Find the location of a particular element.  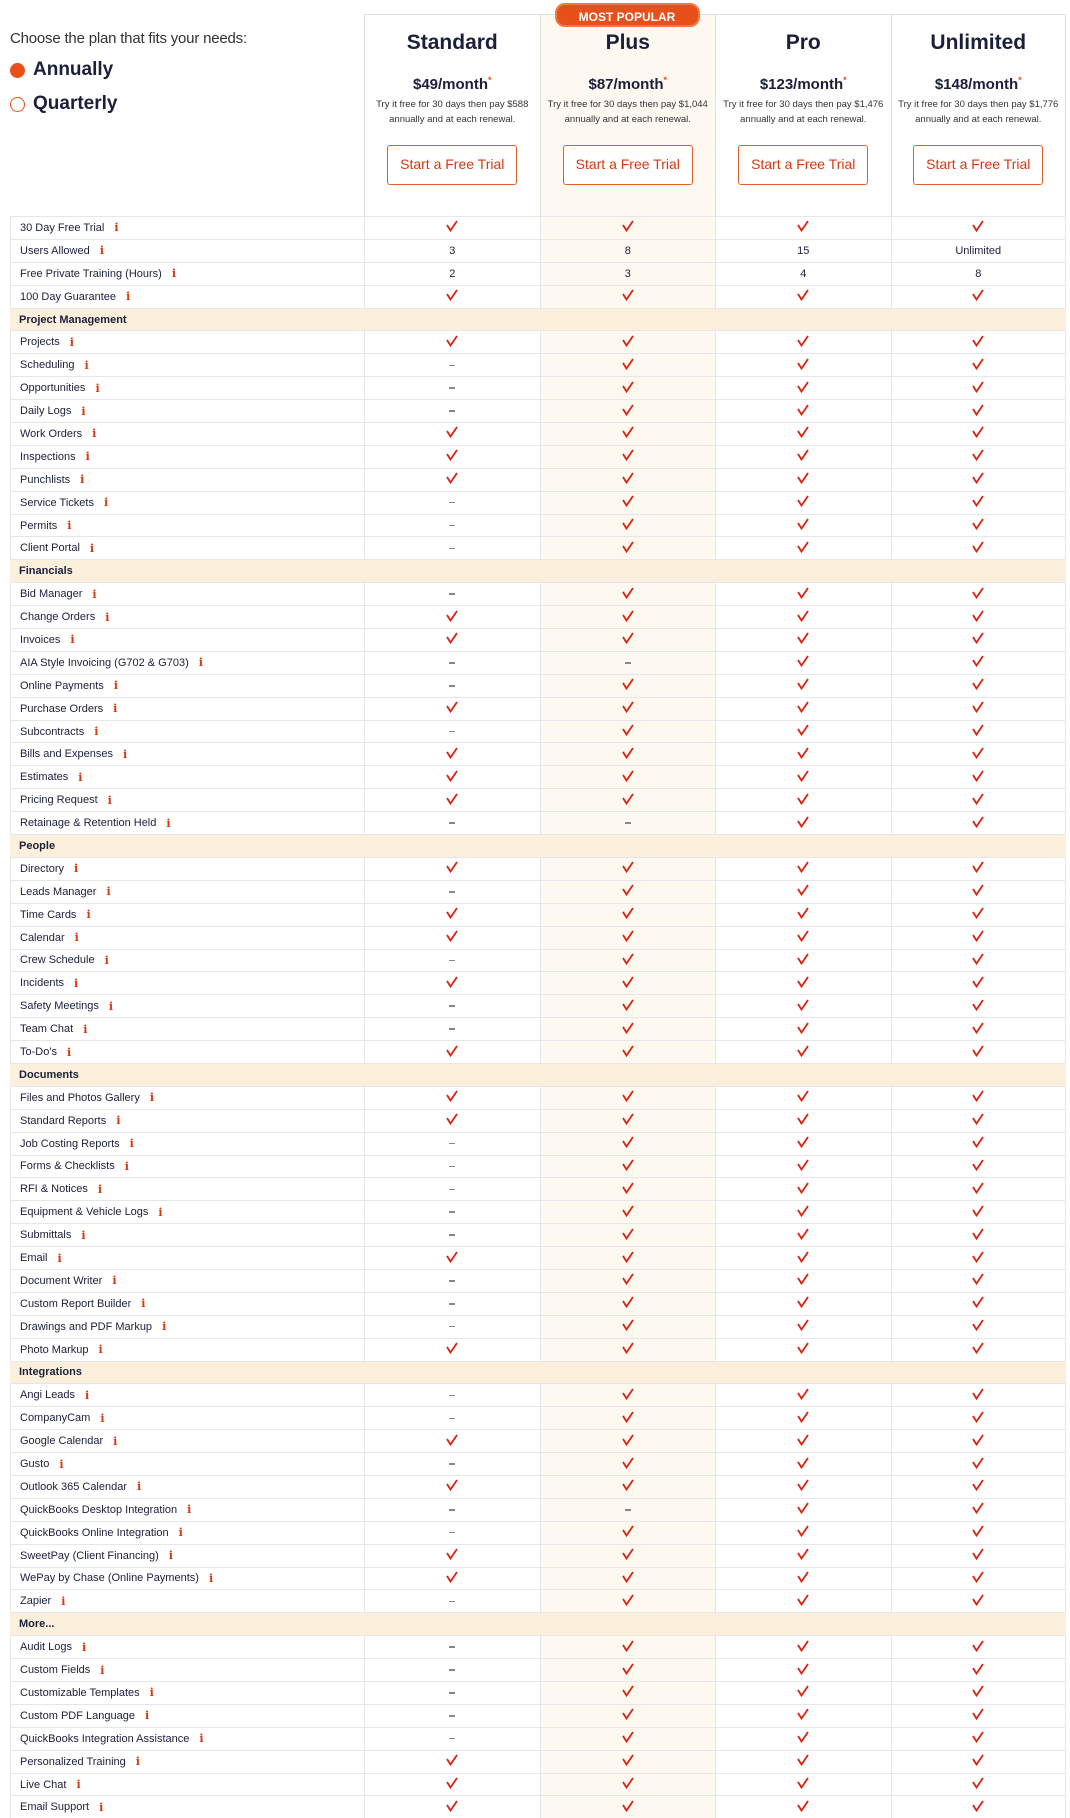

radio-quarterly: Quarterly is located at coordinates (185, 104).